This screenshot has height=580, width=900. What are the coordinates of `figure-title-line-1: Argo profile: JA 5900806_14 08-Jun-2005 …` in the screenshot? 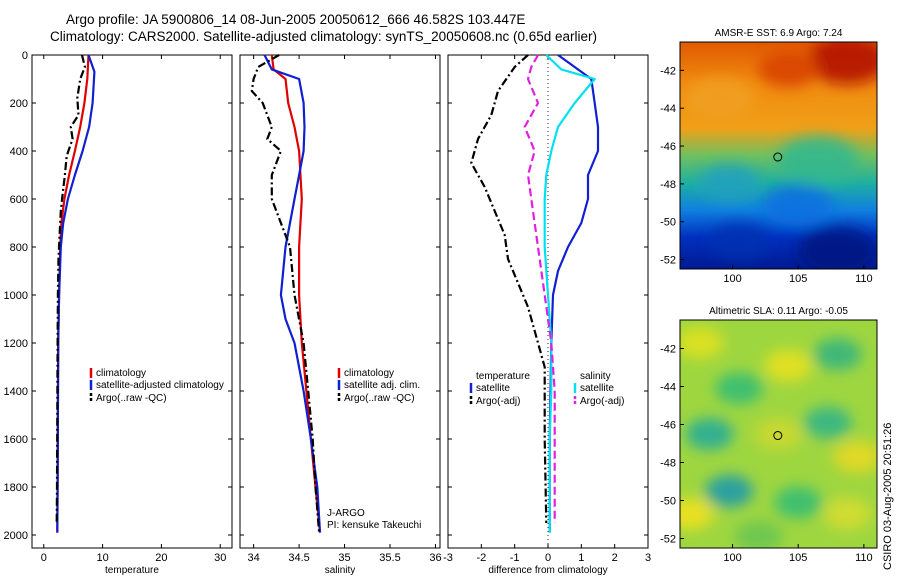 It's located at (296, 19).